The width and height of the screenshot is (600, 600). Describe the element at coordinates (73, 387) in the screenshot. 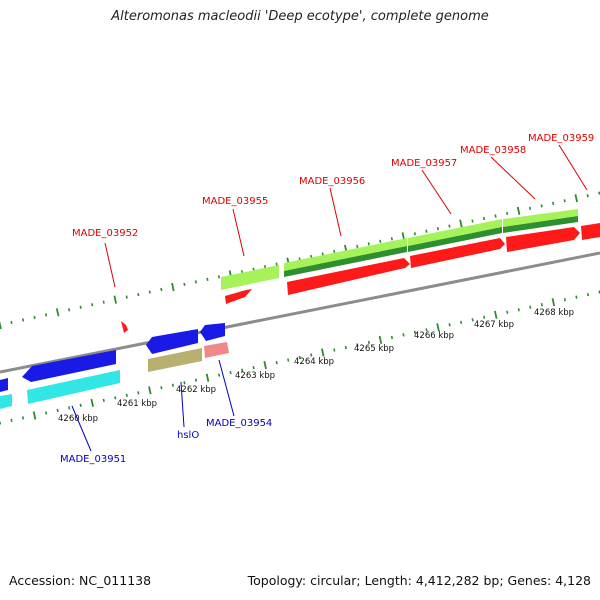

I see `gene-made-03951-cyan` at that location.